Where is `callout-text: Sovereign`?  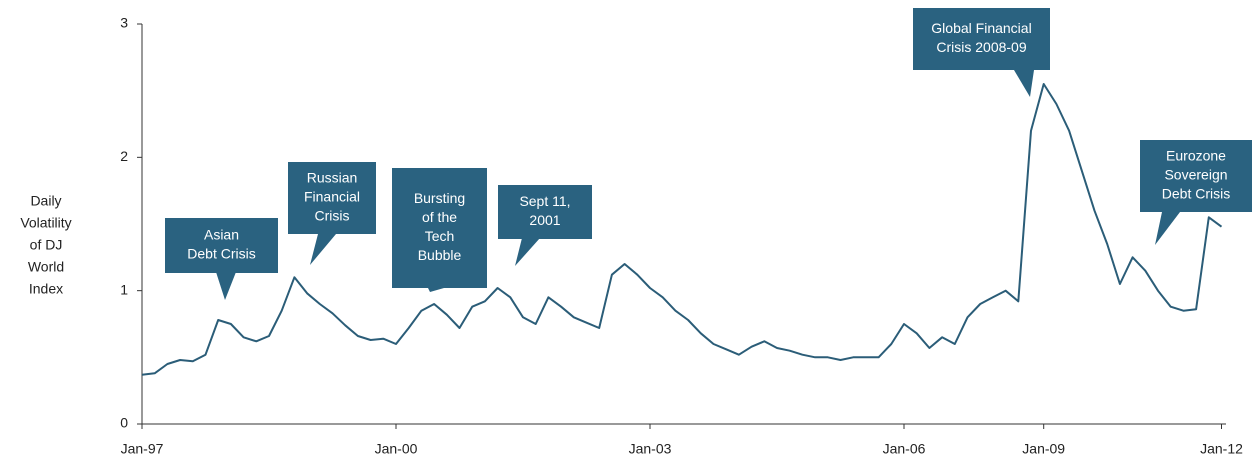
callout-text: Sovereign is located at coordinates (1195, 175).